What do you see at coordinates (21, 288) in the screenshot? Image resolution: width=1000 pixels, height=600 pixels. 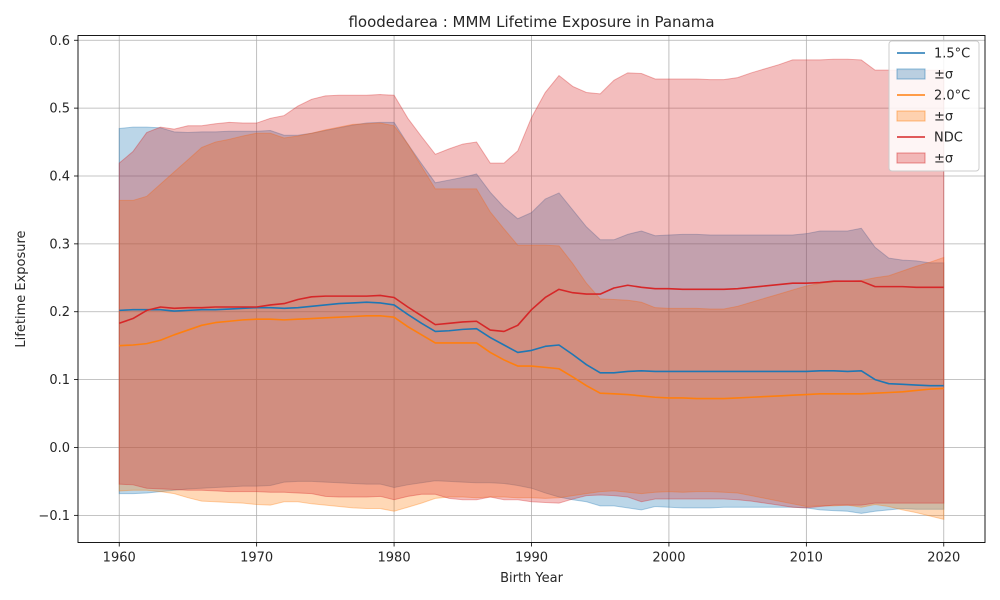 I see `y-axis-title: Lifetime Exposure` at bounding box center [21, 288].